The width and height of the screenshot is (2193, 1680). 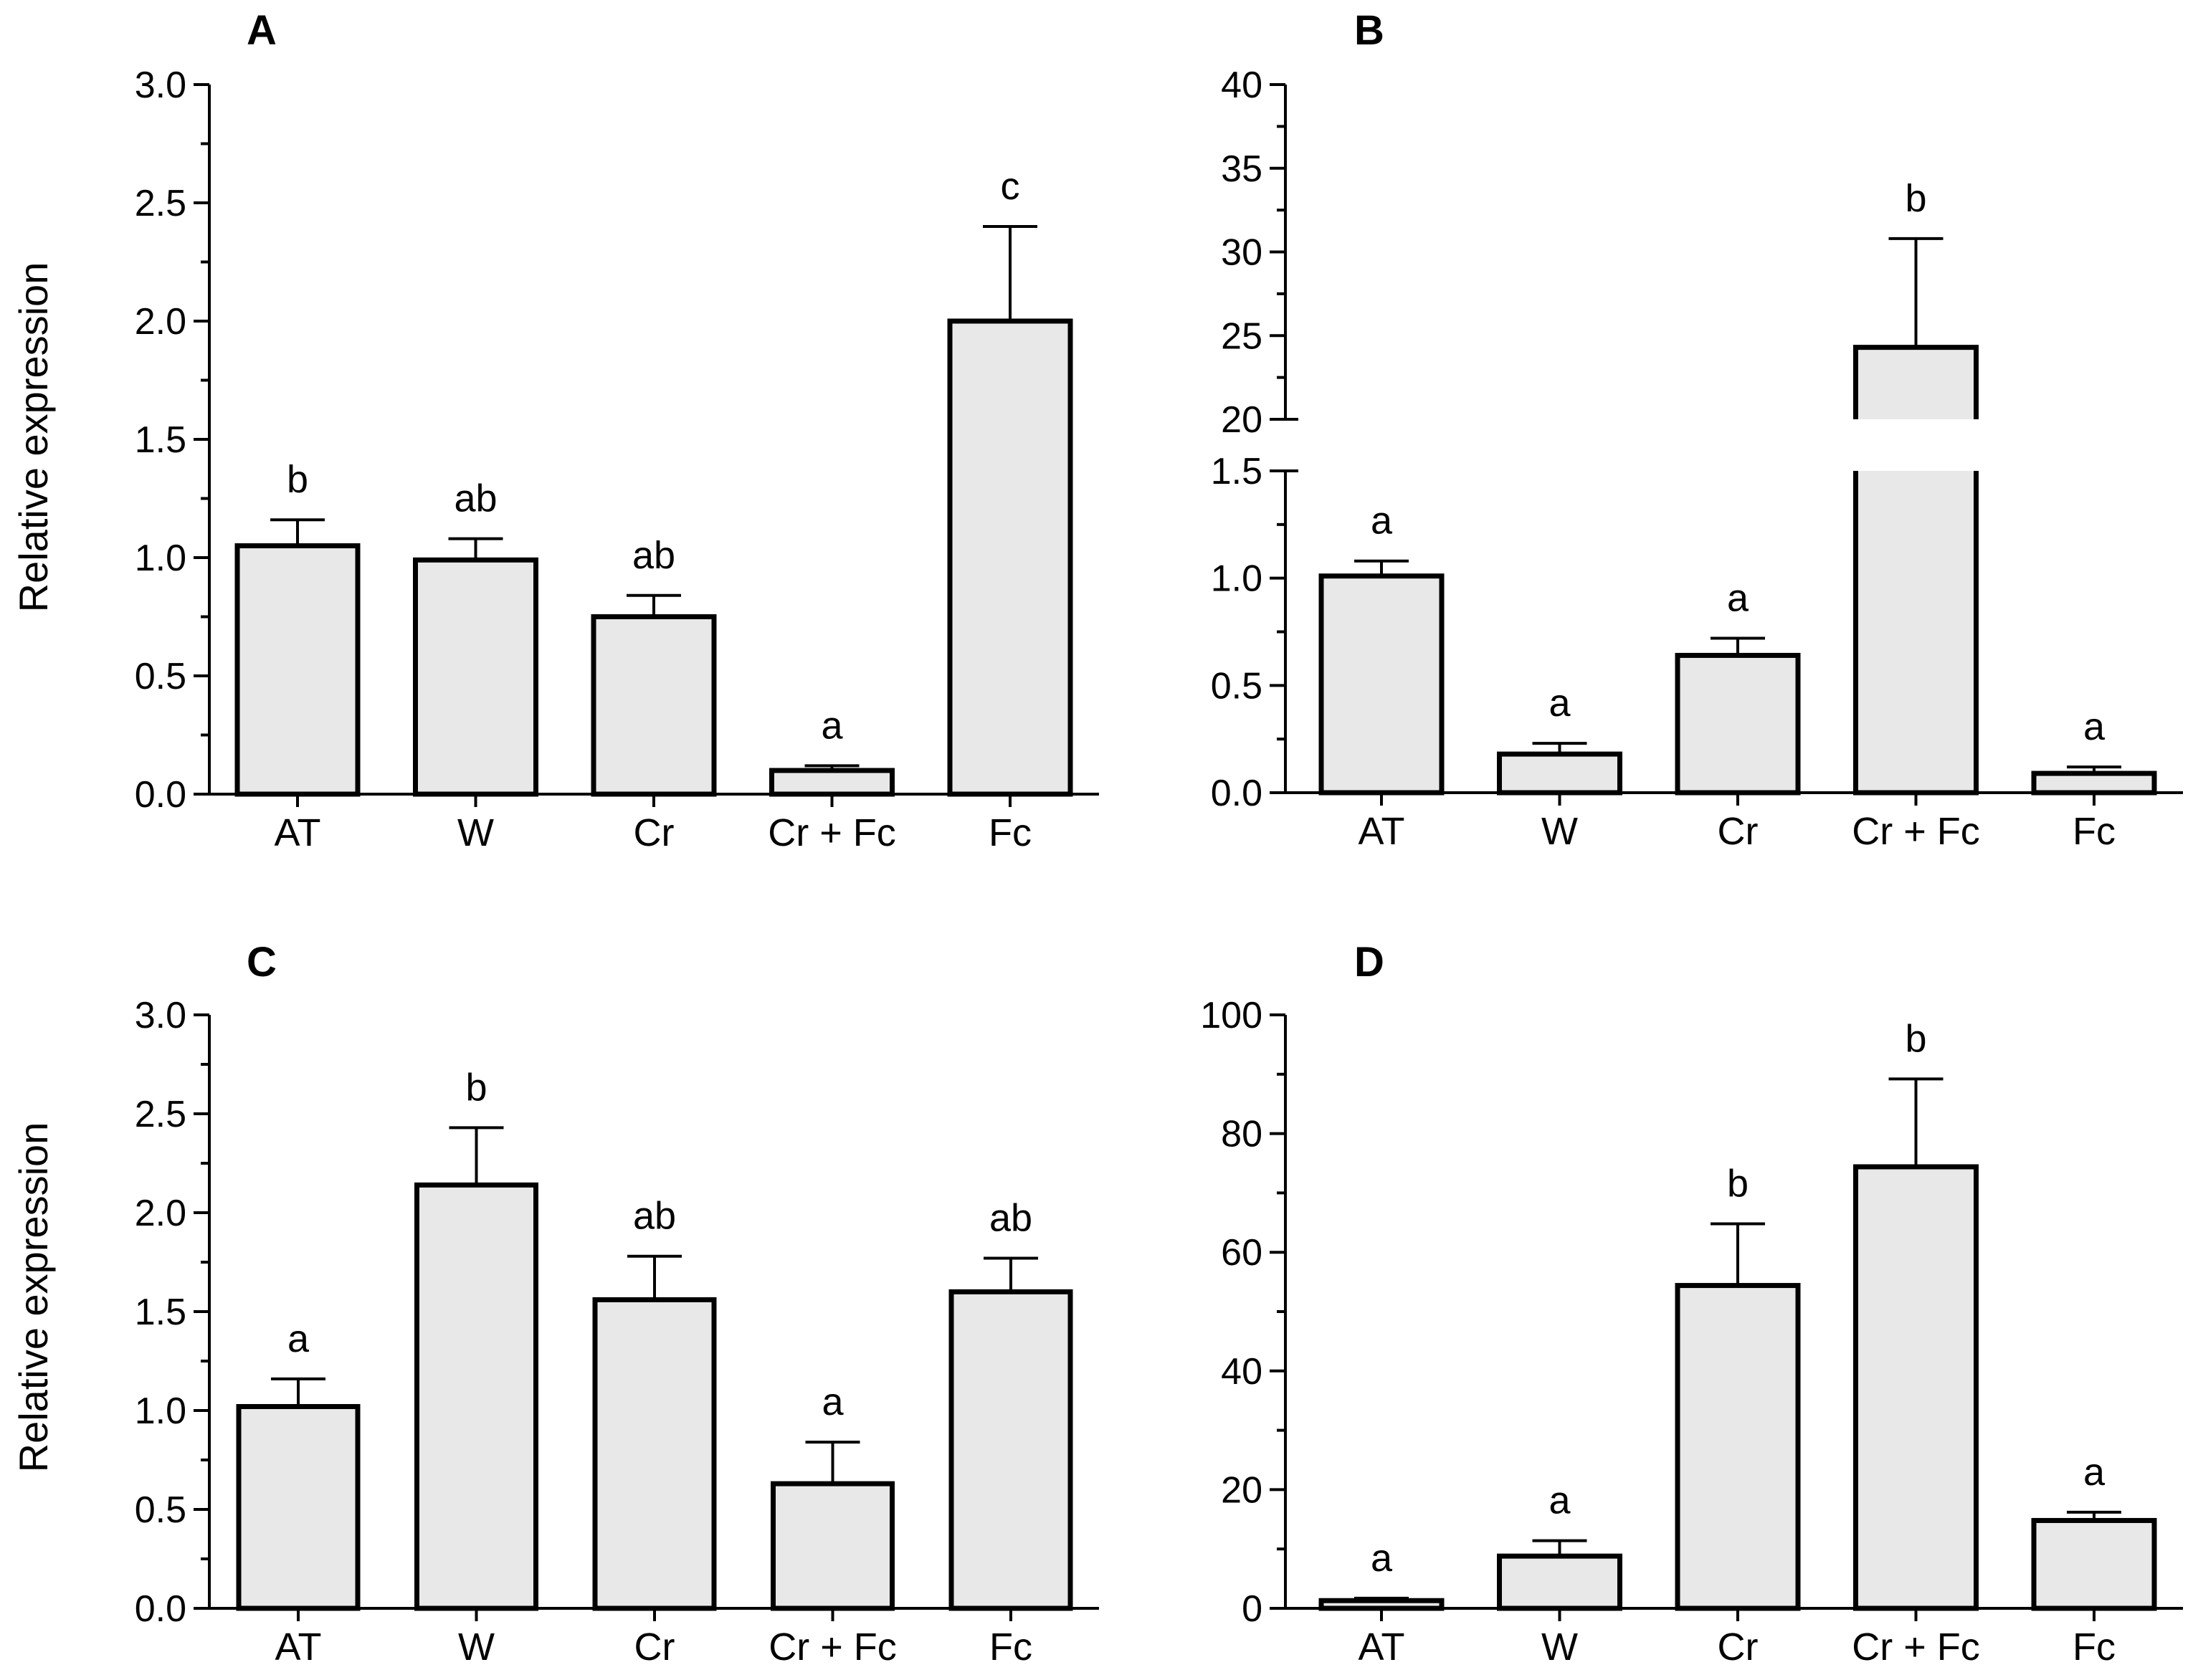 I want to click on panel-letter: D, so click(x=1369, y=962).